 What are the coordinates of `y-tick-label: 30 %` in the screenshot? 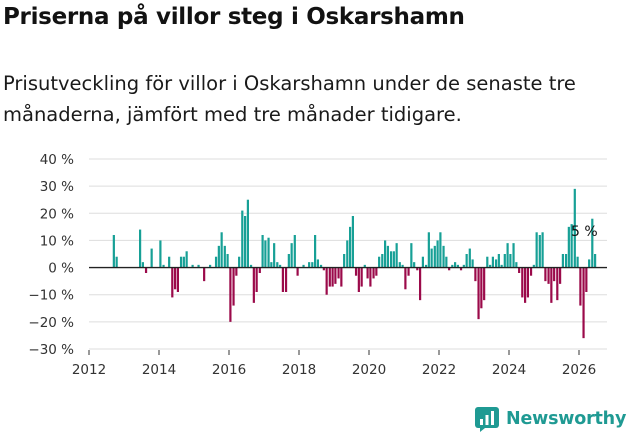 It's located at (57, 187).